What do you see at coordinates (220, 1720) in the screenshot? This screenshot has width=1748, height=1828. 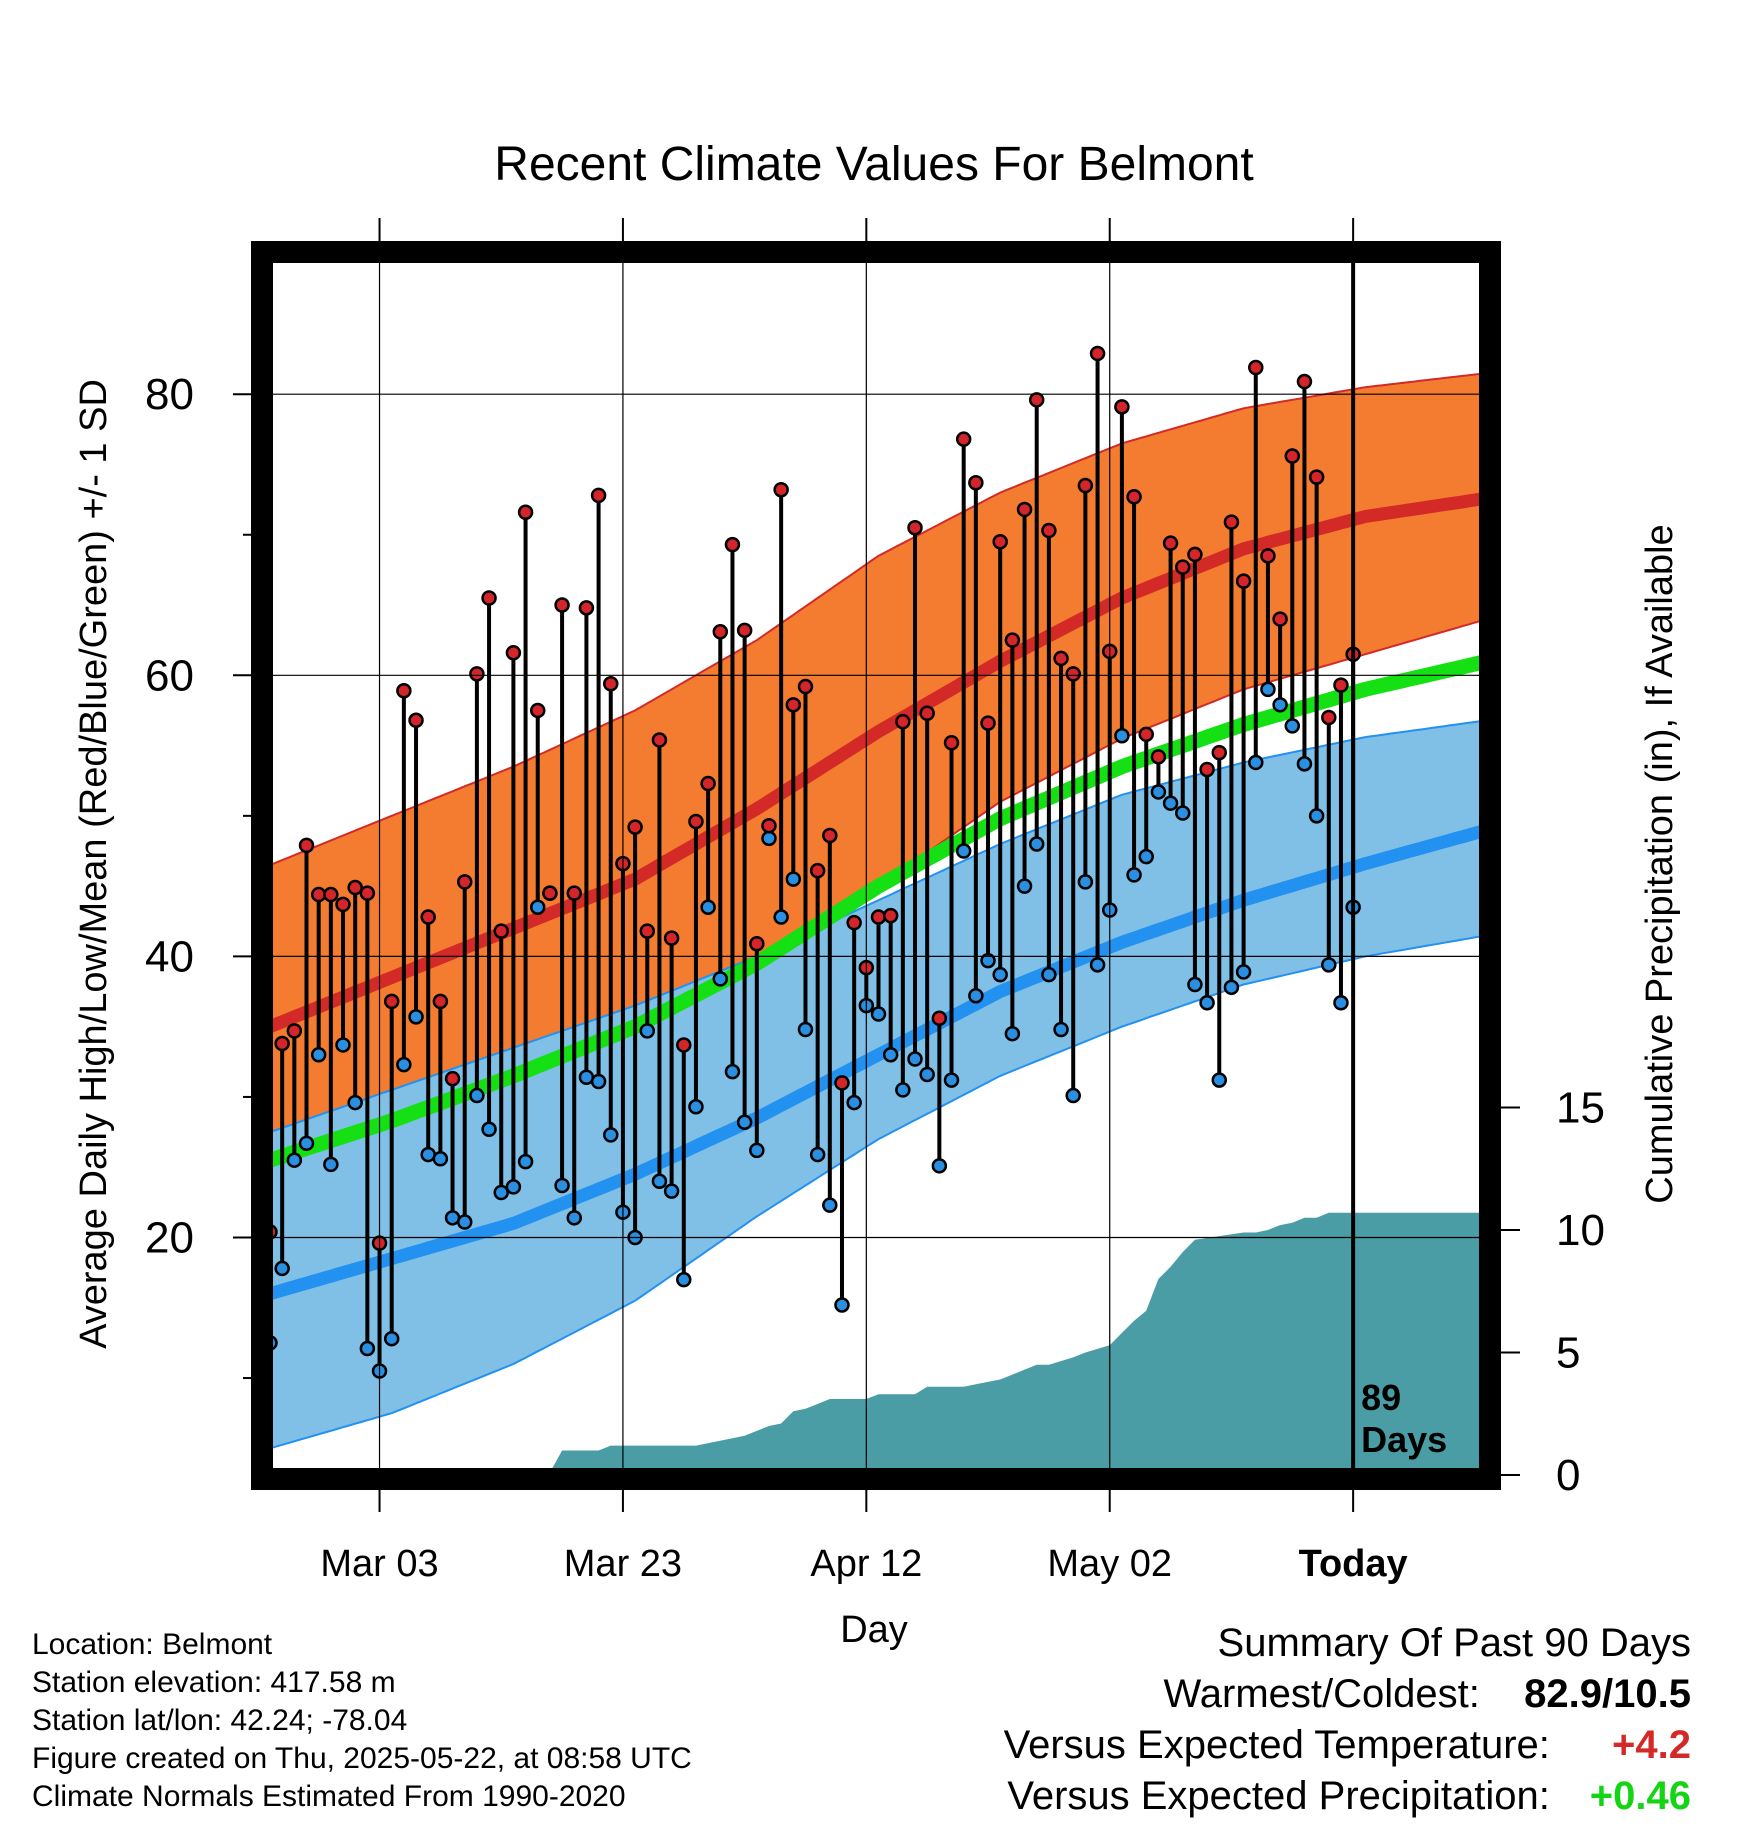 I see `info-latlon: Station lat/lon: 42.24; -78.04` at bounding box center [220, 1720].